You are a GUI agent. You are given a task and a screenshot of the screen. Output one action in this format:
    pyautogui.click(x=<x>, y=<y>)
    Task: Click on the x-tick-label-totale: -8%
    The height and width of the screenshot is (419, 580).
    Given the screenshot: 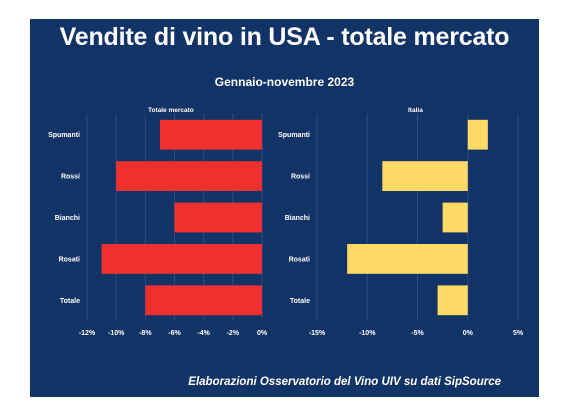 What is the action you would take?
    pyautogui.click(x=145, y=333)
    